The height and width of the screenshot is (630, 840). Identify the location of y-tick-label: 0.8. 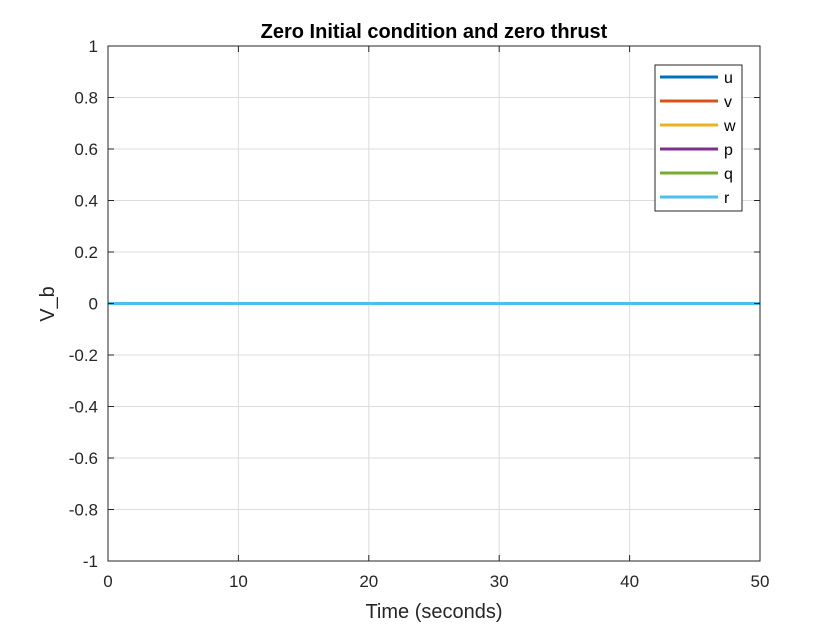
(86, 98).